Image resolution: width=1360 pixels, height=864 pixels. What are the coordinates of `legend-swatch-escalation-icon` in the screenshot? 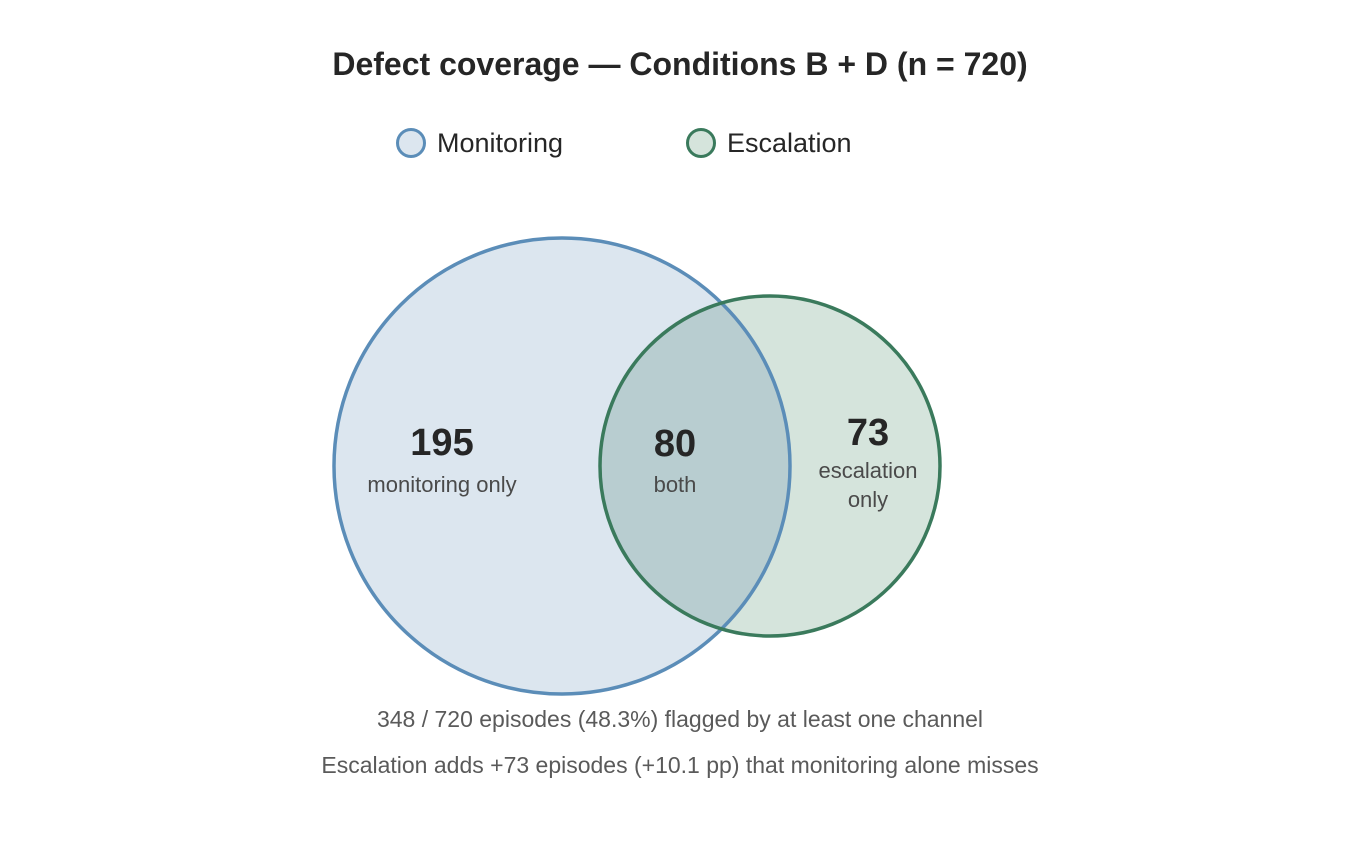 It's located at (701, 143).